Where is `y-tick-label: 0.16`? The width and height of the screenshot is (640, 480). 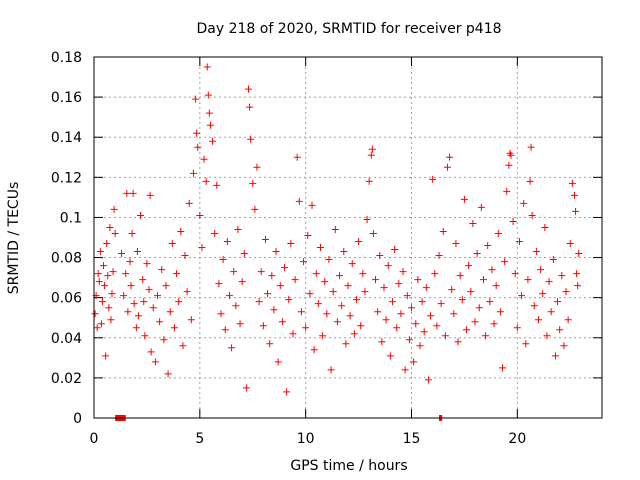
y-tick-label: 0.16 is located at coordinates (66, 98).